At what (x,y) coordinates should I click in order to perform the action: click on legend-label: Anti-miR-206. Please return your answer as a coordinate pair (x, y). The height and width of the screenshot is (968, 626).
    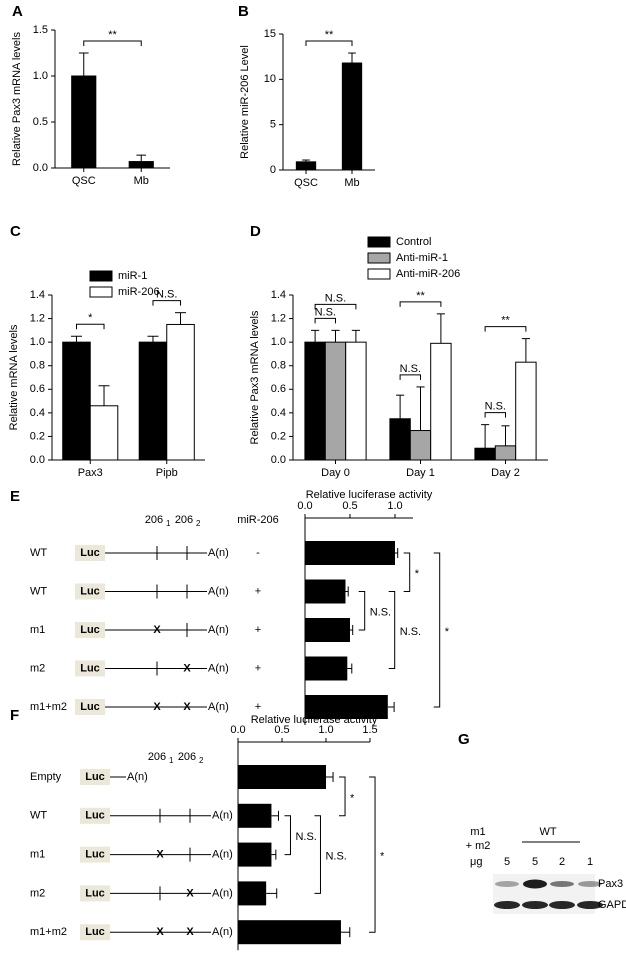
    Looking at the image, I should click on (428, 274).